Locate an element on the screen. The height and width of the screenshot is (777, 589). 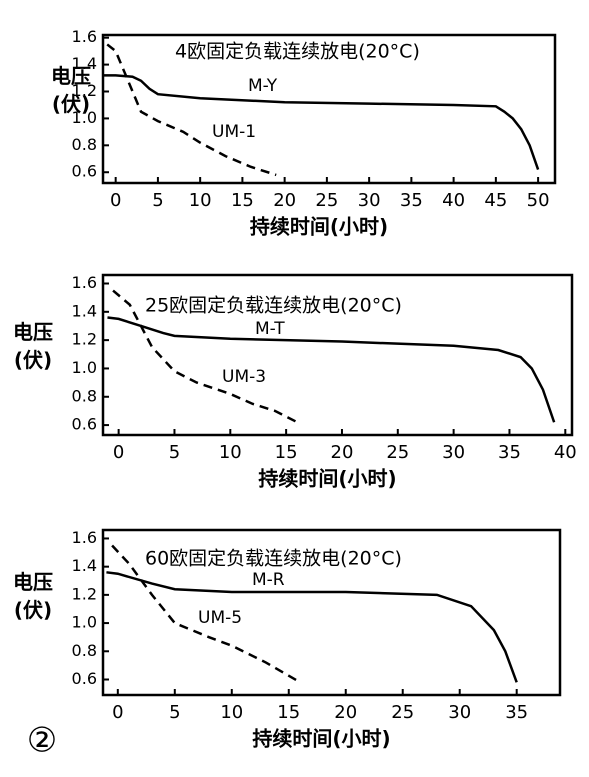
series-label: UM-3 is located at coordinates (244, 377).